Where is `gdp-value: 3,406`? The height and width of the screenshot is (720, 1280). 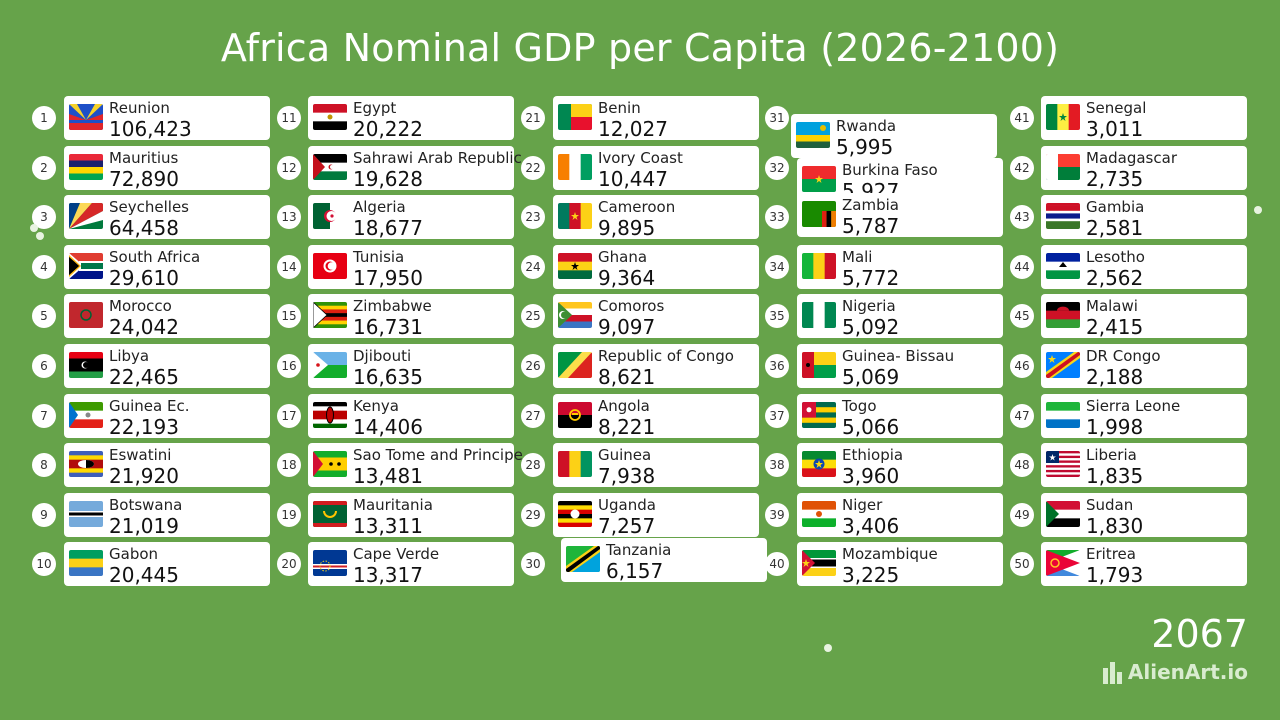
gdp-value: 3,406 is located at coordinates (871, 525).